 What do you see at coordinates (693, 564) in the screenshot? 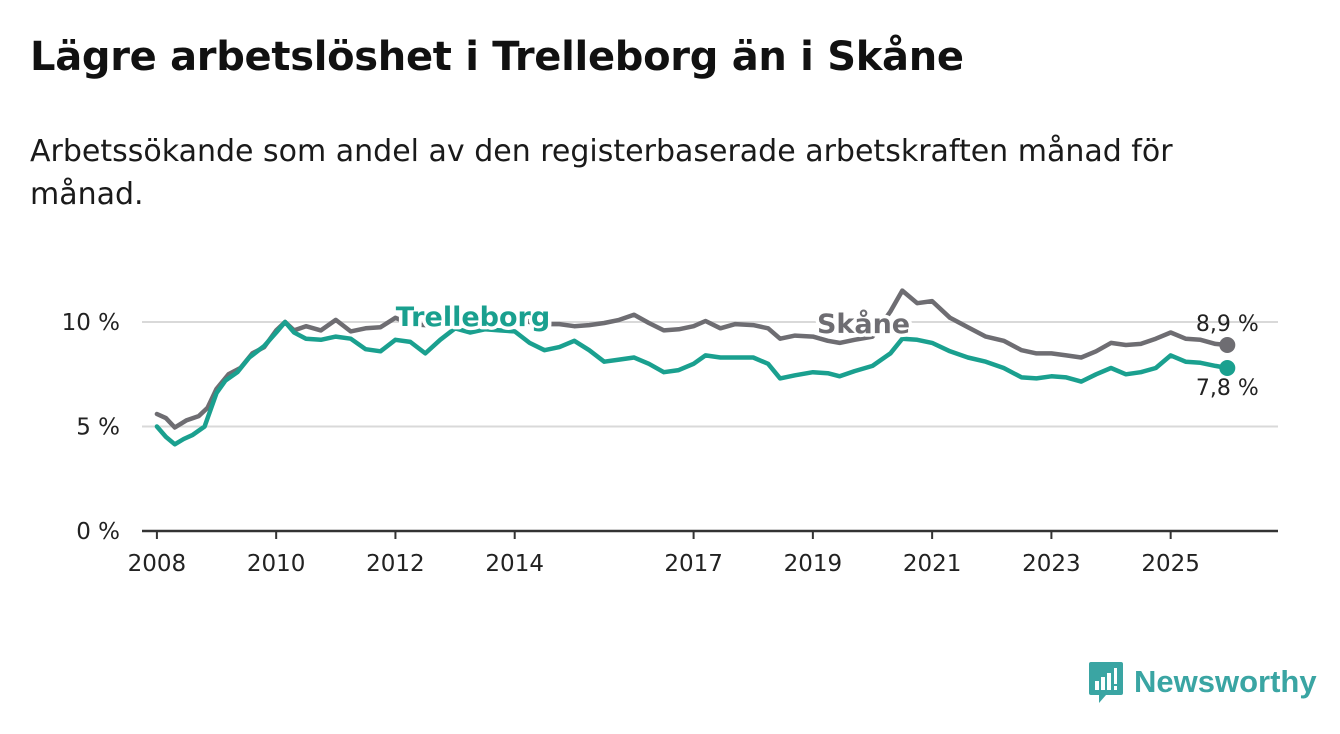
I see `x-tick-label: 2017` at bounding box center [693, 564].